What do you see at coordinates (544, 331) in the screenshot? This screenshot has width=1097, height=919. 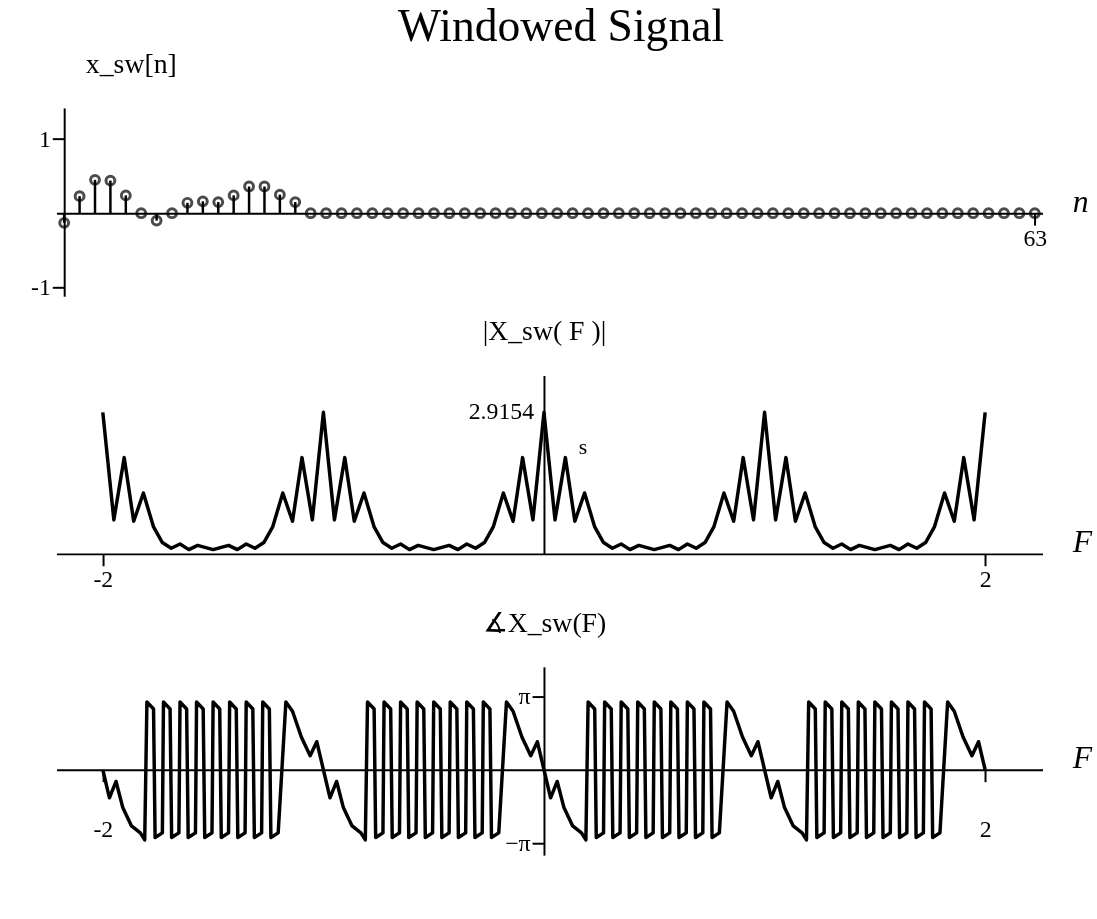 I see `y-axis-title: |X_sw( F )|` at bounding box center [544, 331].